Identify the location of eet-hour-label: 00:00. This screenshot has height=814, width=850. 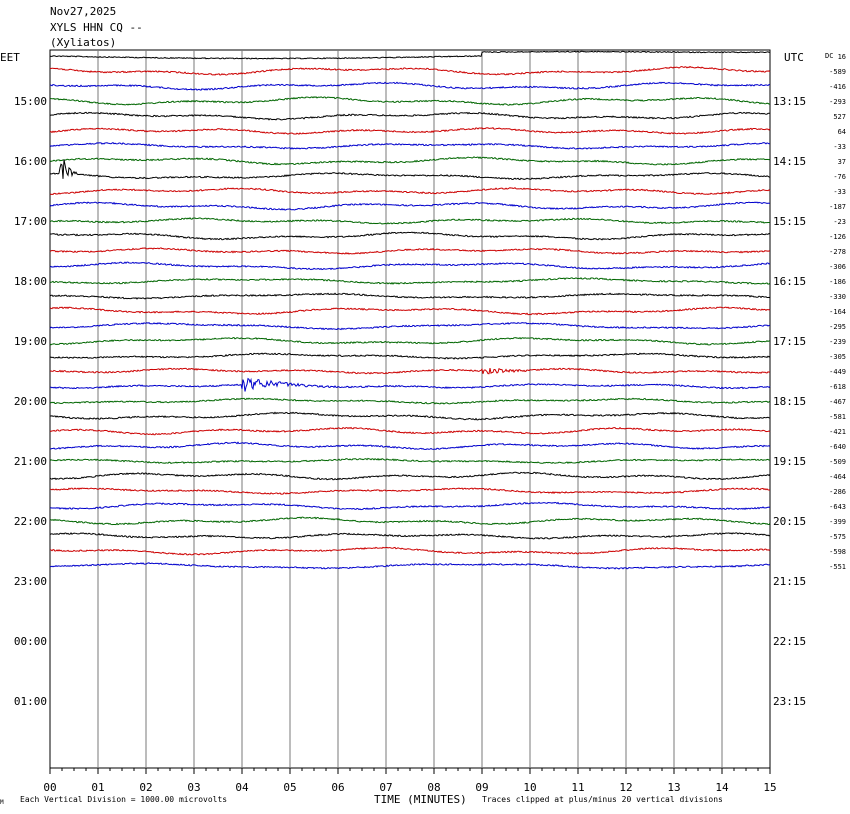
(30, 641).